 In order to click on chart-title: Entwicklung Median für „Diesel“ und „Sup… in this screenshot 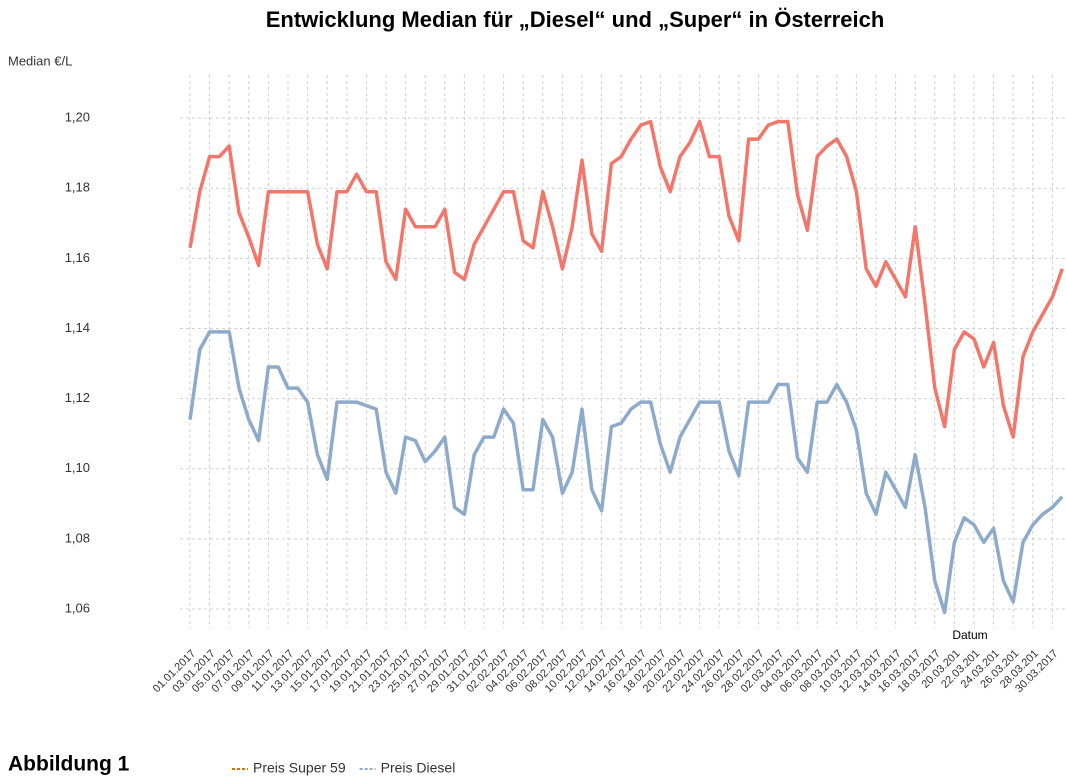, I will do `click(575, 19)`.